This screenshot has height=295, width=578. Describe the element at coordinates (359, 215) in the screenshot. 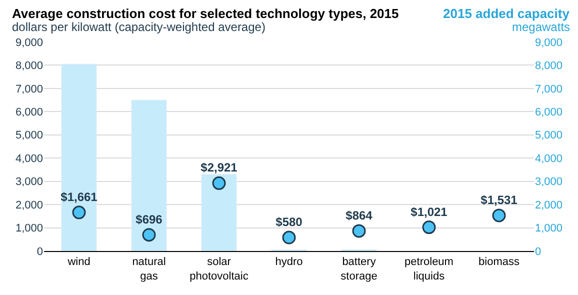

I see `data-label: $864` at that location.